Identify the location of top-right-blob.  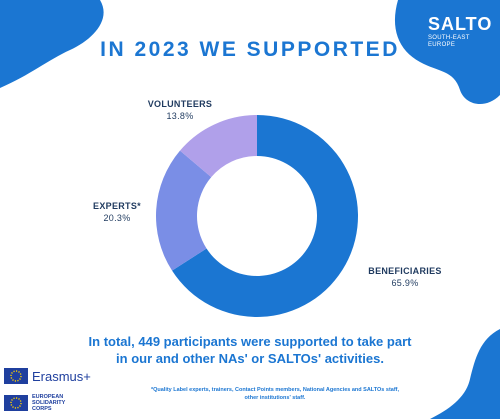
(447, 52).